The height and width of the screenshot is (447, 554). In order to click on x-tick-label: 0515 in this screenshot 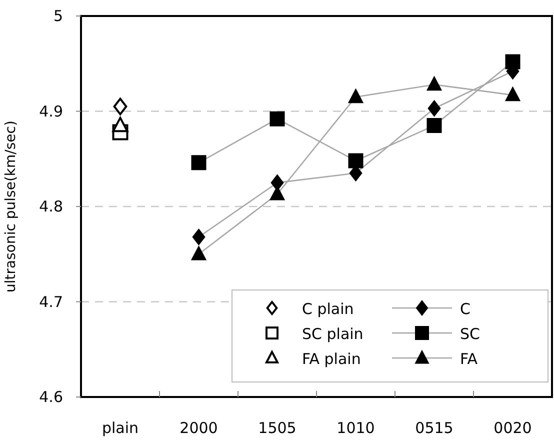, I will do `click(434, 428)`.